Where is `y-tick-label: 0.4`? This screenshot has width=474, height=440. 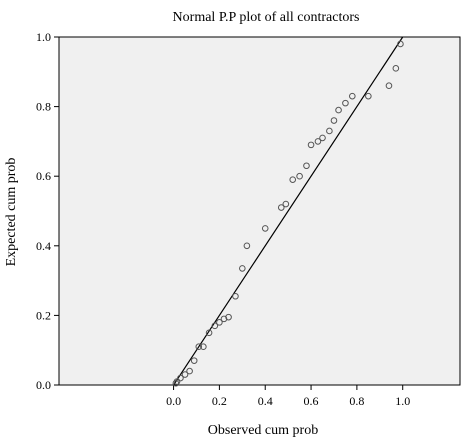
y-tick-label: 0.4 is located at coordinates (43, 246).